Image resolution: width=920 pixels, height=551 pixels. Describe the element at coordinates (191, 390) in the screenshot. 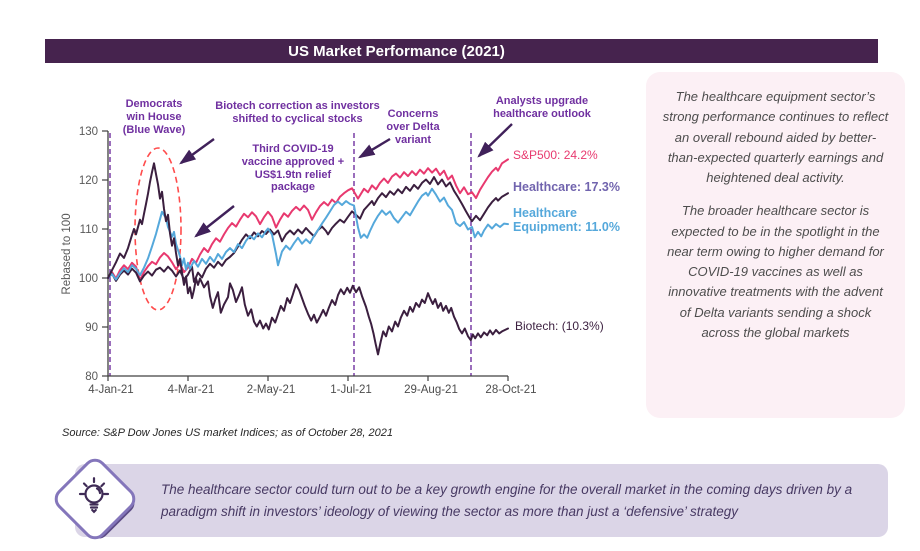

I see `svg-text: 4-Mar-21` at that location.